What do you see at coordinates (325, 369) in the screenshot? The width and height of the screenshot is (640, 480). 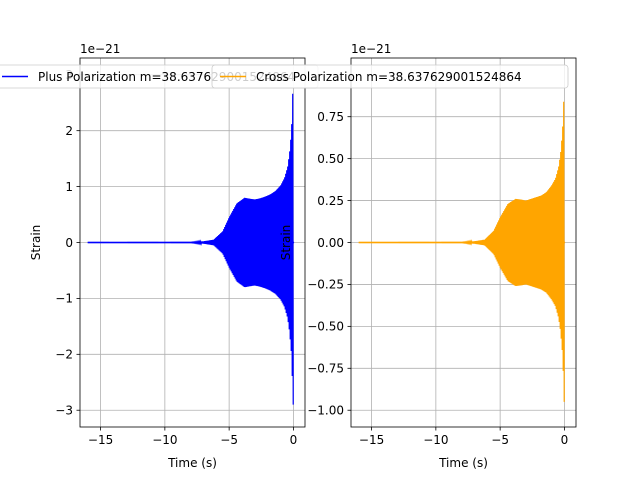 I see `y-tick-label: −0.75` at bounding box center [325, 369].